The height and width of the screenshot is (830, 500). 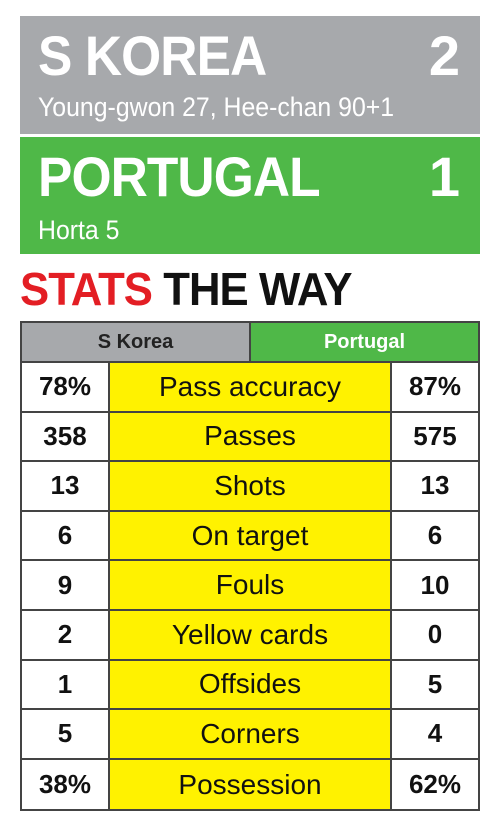 What do you see at coordinates (179, 176) in the screenshot?
I see `away-team-name: PORTUGAL` at bounding box center [179, 176].